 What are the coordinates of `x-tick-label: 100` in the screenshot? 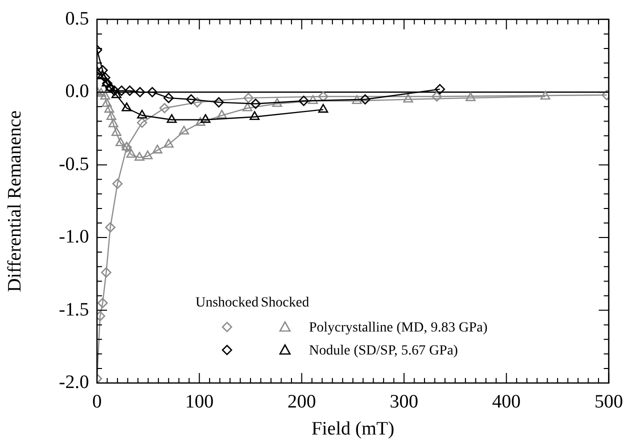 It's located at (199, 401).